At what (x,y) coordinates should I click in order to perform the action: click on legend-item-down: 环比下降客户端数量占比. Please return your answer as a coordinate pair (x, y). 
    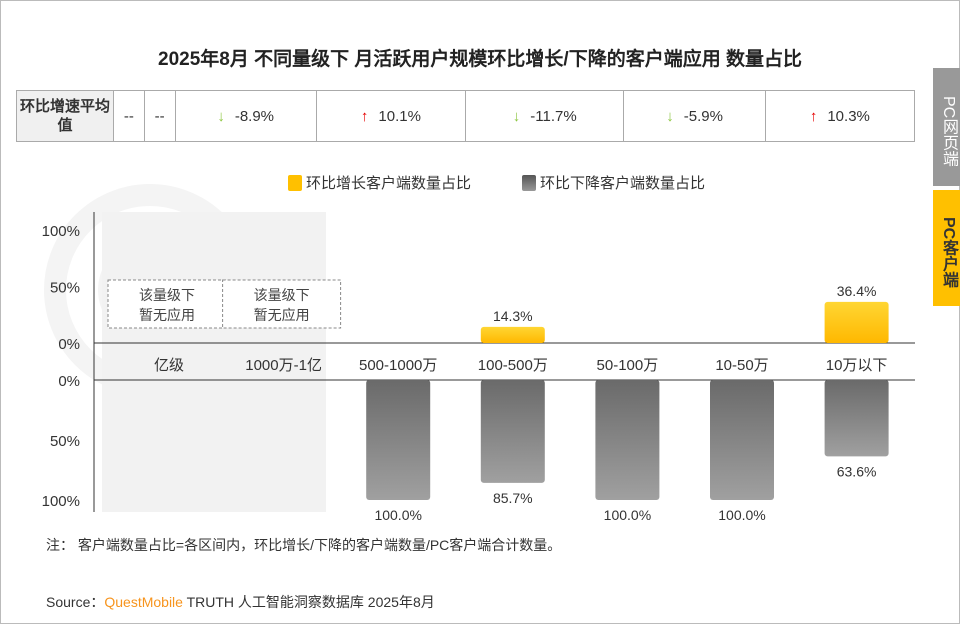
    Looking at the image, I should click on (613, 182).